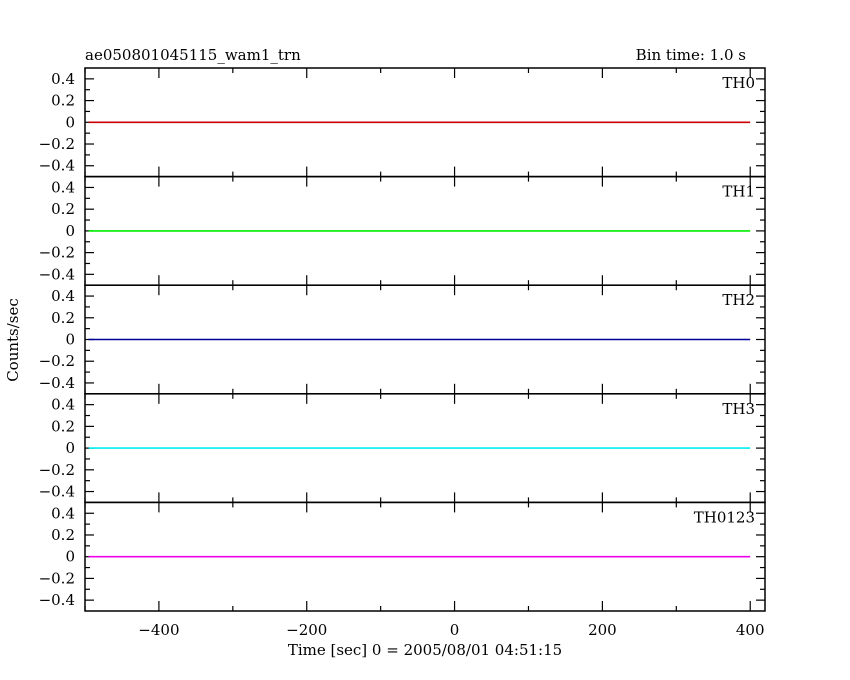  I want to click on panel-label-TH0123: TH0123, so click(724, 517).